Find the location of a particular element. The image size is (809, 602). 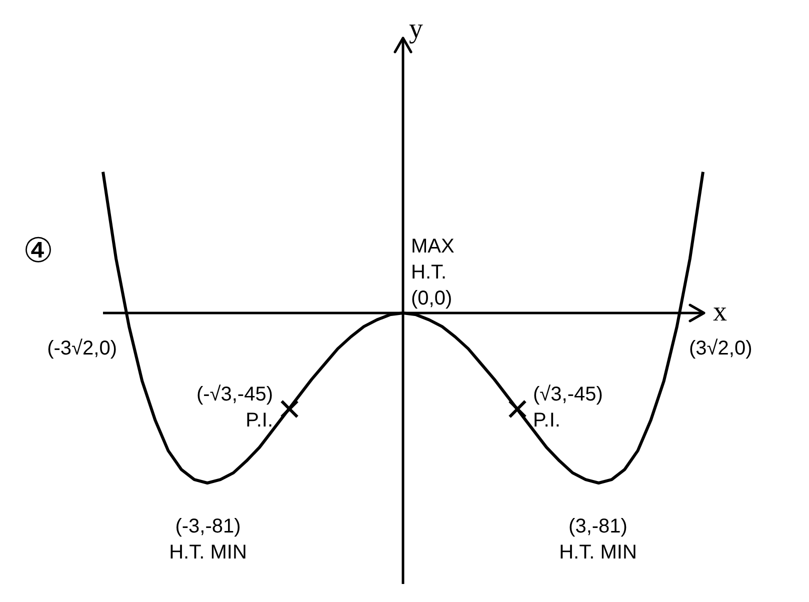

y-axis-title: y is located at coordinates (416, 28).